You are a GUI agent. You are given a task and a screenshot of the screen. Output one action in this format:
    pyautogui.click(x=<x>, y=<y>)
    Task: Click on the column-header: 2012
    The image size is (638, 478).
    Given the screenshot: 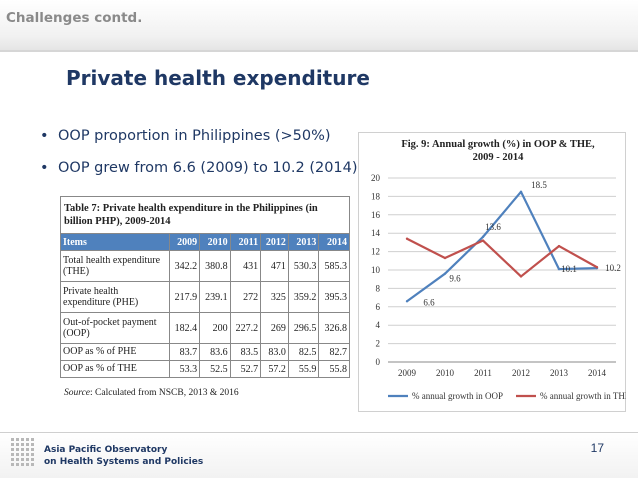 What is the action you would take?
    pyautogui.click(x=274, y=242)
    